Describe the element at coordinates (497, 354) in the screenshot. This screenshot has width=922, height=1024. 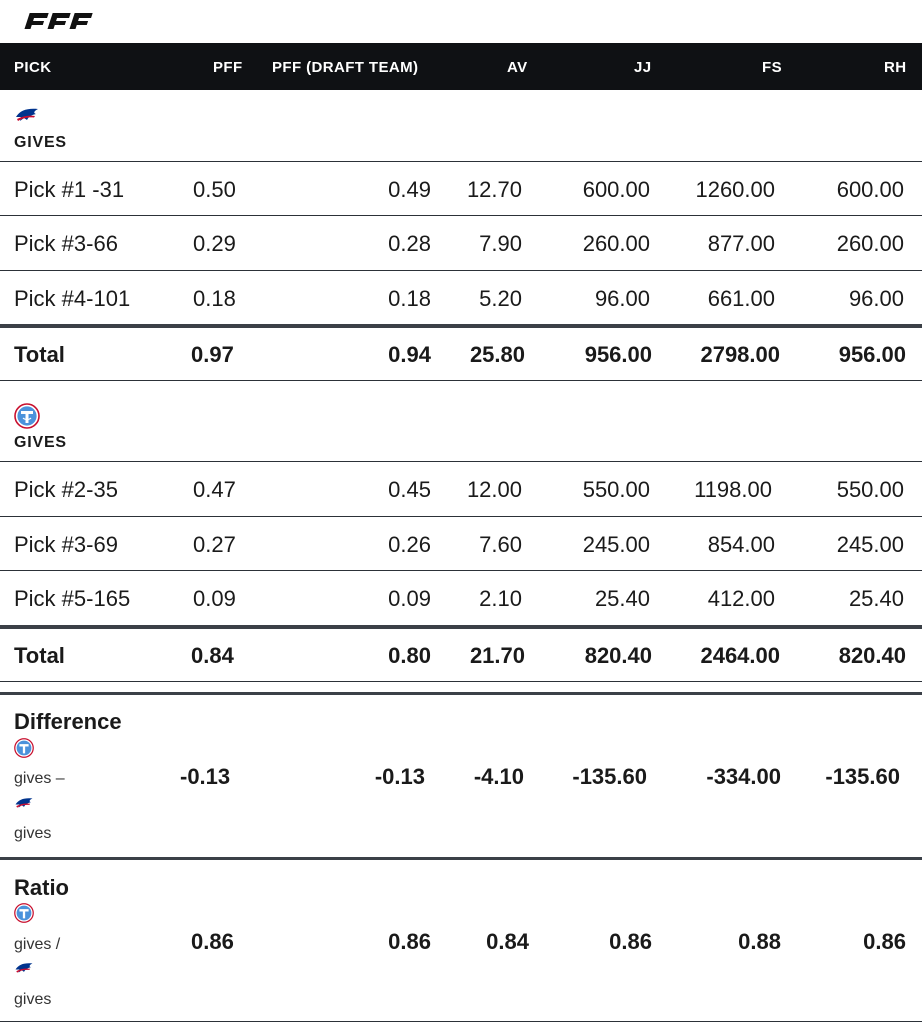
I see `av-cell: 25.80` at that location.